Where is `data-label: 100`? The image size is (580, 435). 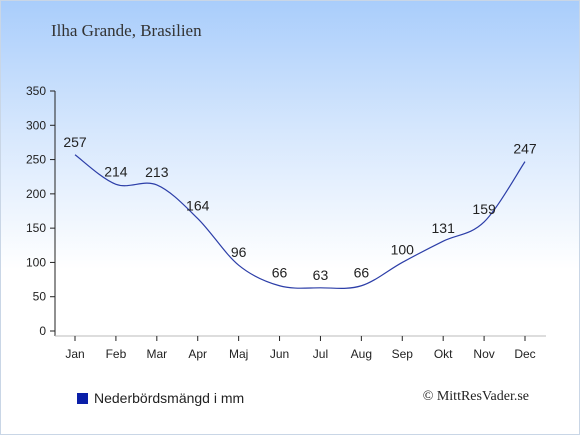
data-label: 100 is located at coordinates (403, 249).